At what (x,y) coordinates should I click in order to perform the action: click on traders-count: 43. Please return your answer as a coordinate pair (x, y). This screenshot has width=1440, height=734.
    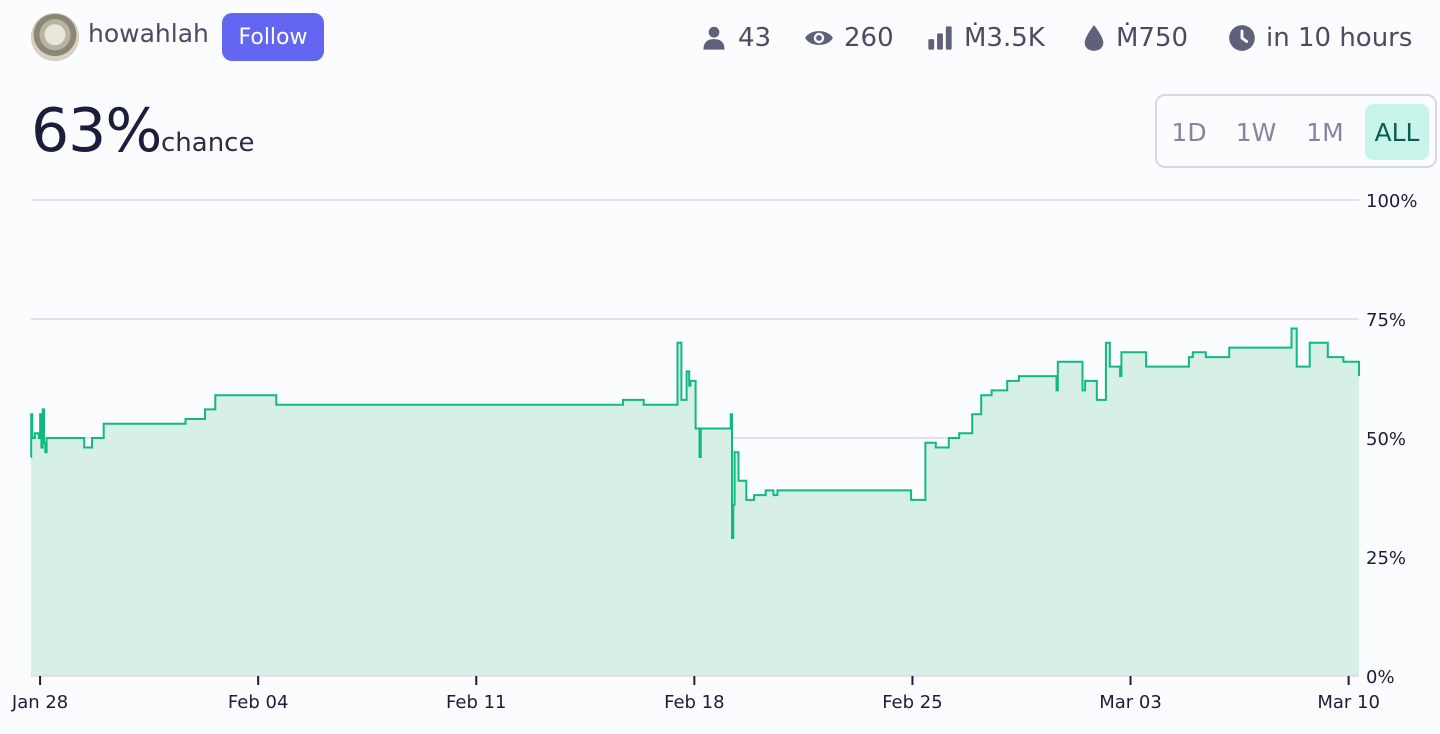
    Looking at the image, I should click on (755, 38).